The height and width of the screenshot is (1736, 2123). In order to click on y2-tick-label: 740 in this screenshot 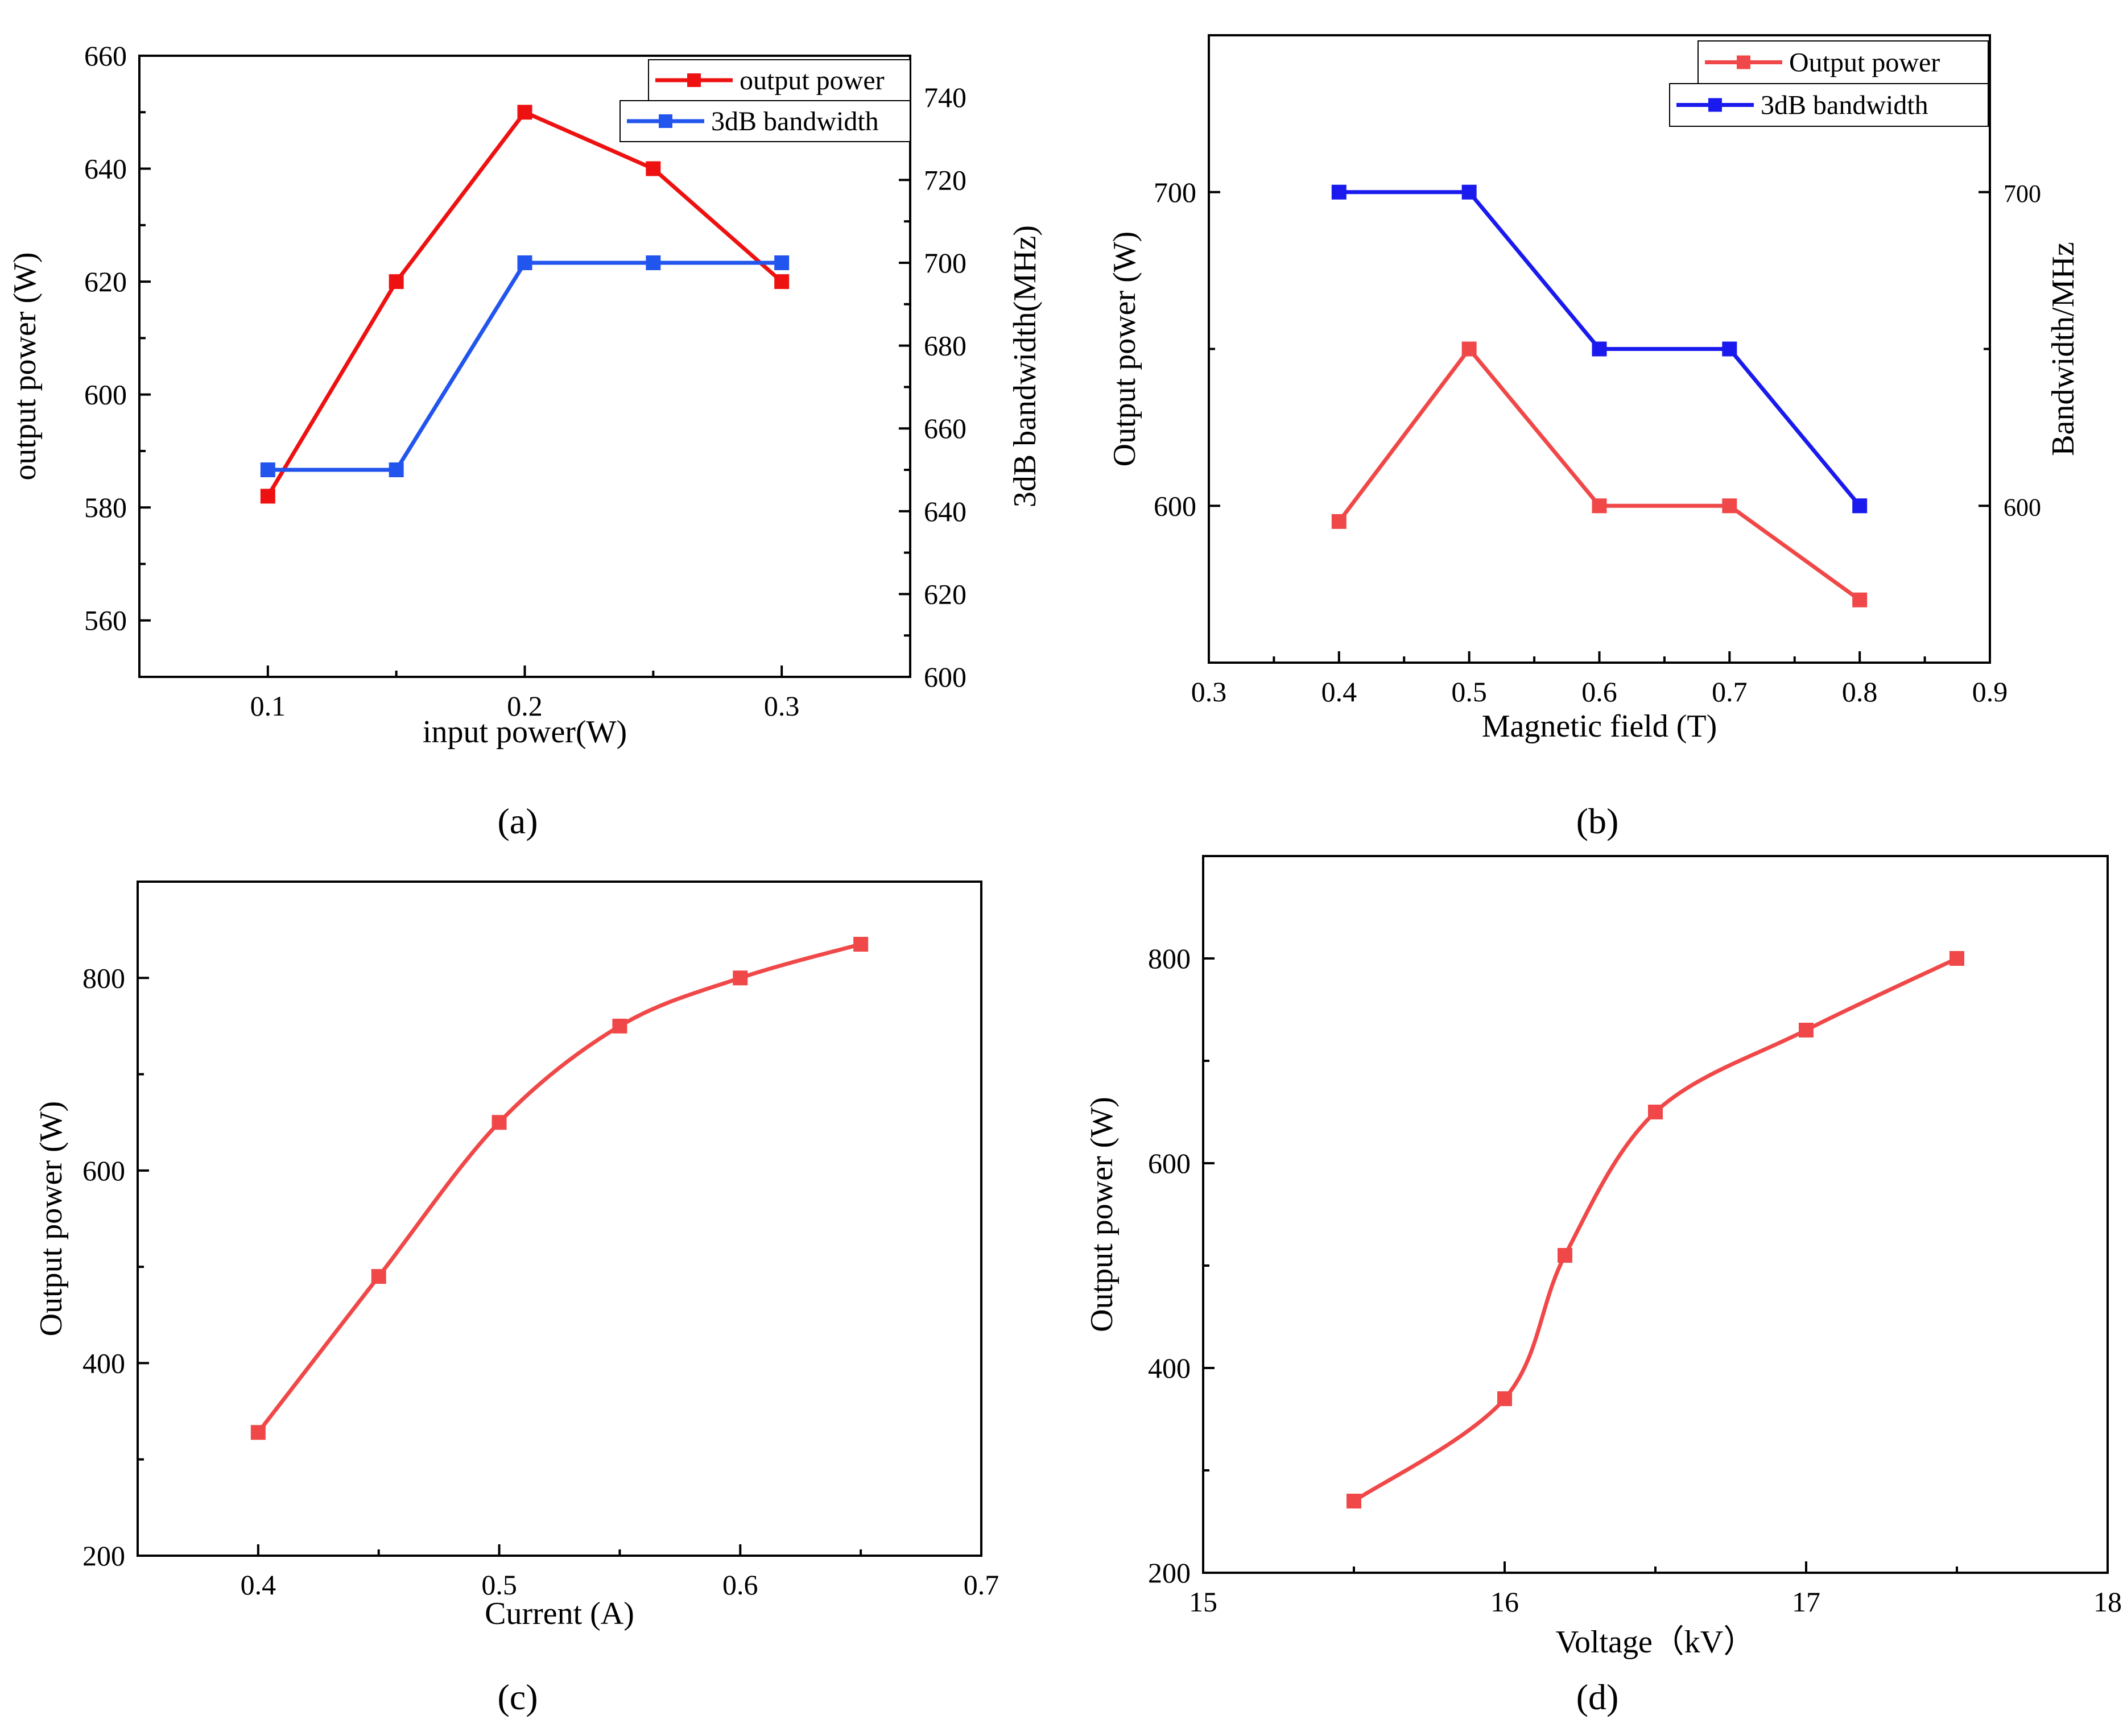, I will do `click(945, 97)`.